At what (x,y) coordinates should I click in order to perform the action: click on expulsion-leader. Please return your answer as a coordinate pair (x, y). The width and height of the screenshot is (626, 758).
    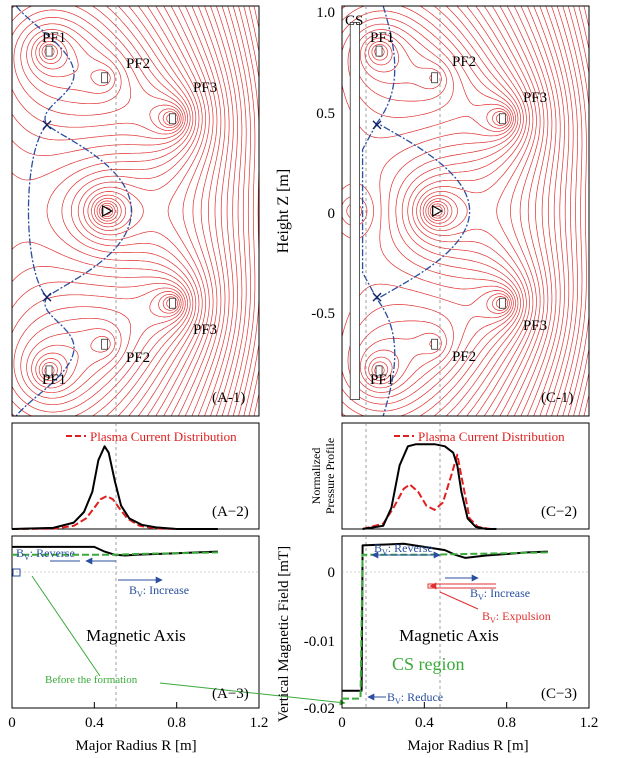
    Looking at the image, I should click on (459, 600).